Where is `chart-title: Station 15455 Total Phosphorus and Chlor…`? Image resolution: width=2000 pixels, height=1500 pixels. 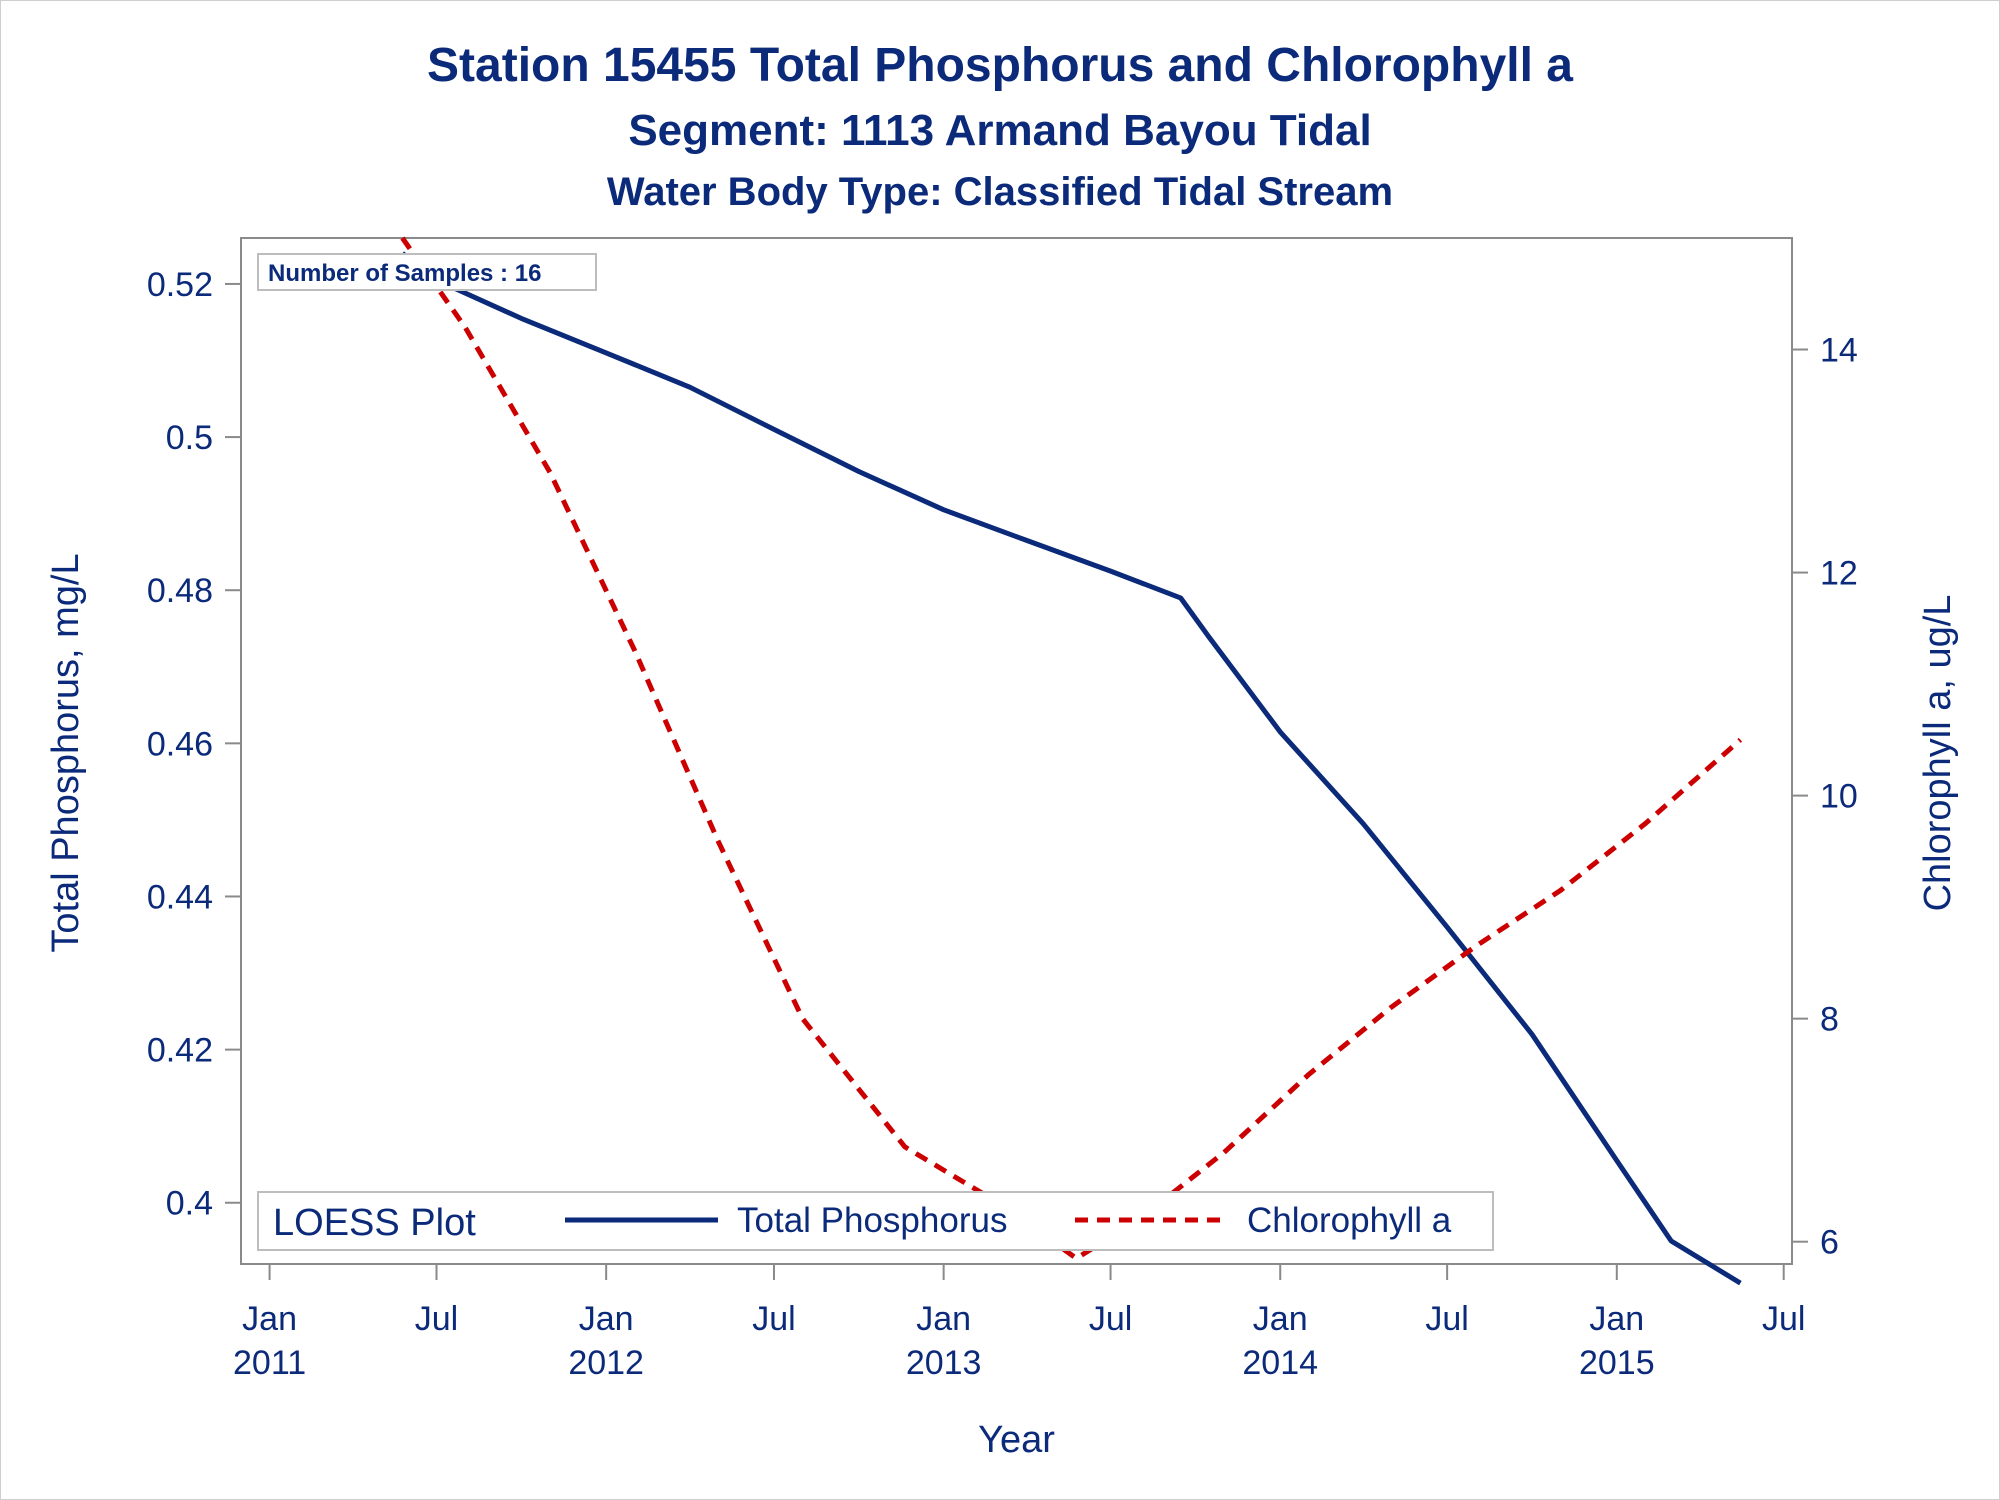
chart-title: Station 15455 Total Phosphorus and Chlor… is located at coordinates (1000, 65).